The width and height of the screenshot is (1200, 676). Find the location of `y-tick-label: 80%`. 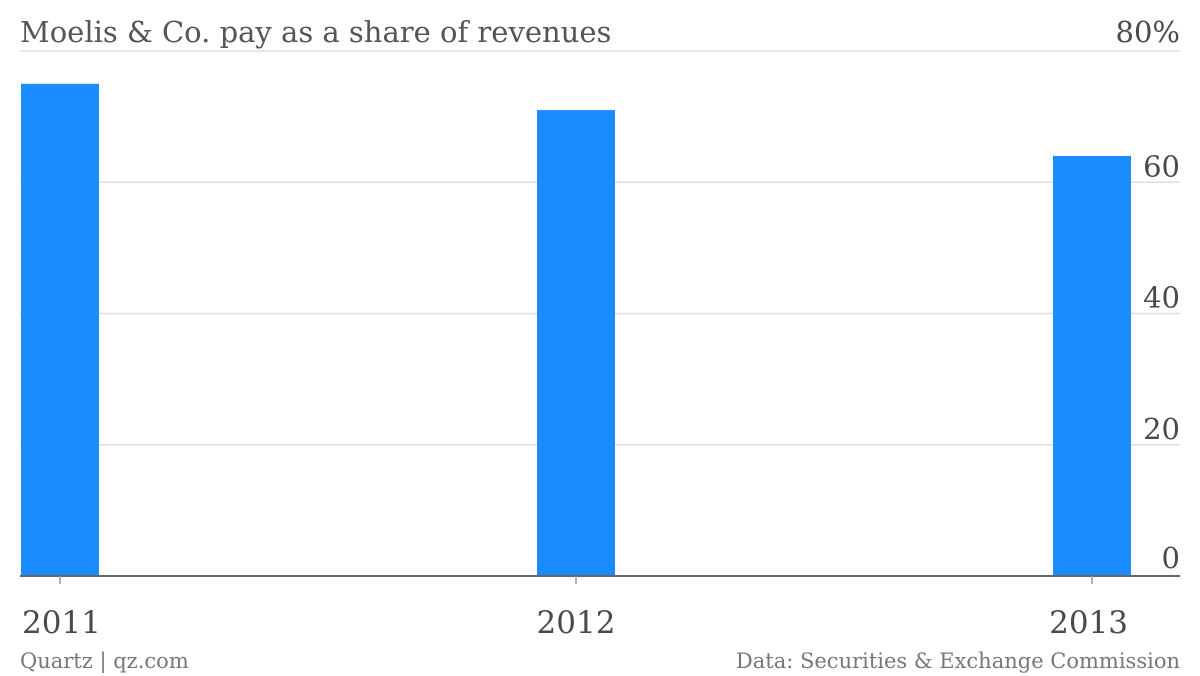

y-tick-label: 80% is located at coordinates (1148, 32).